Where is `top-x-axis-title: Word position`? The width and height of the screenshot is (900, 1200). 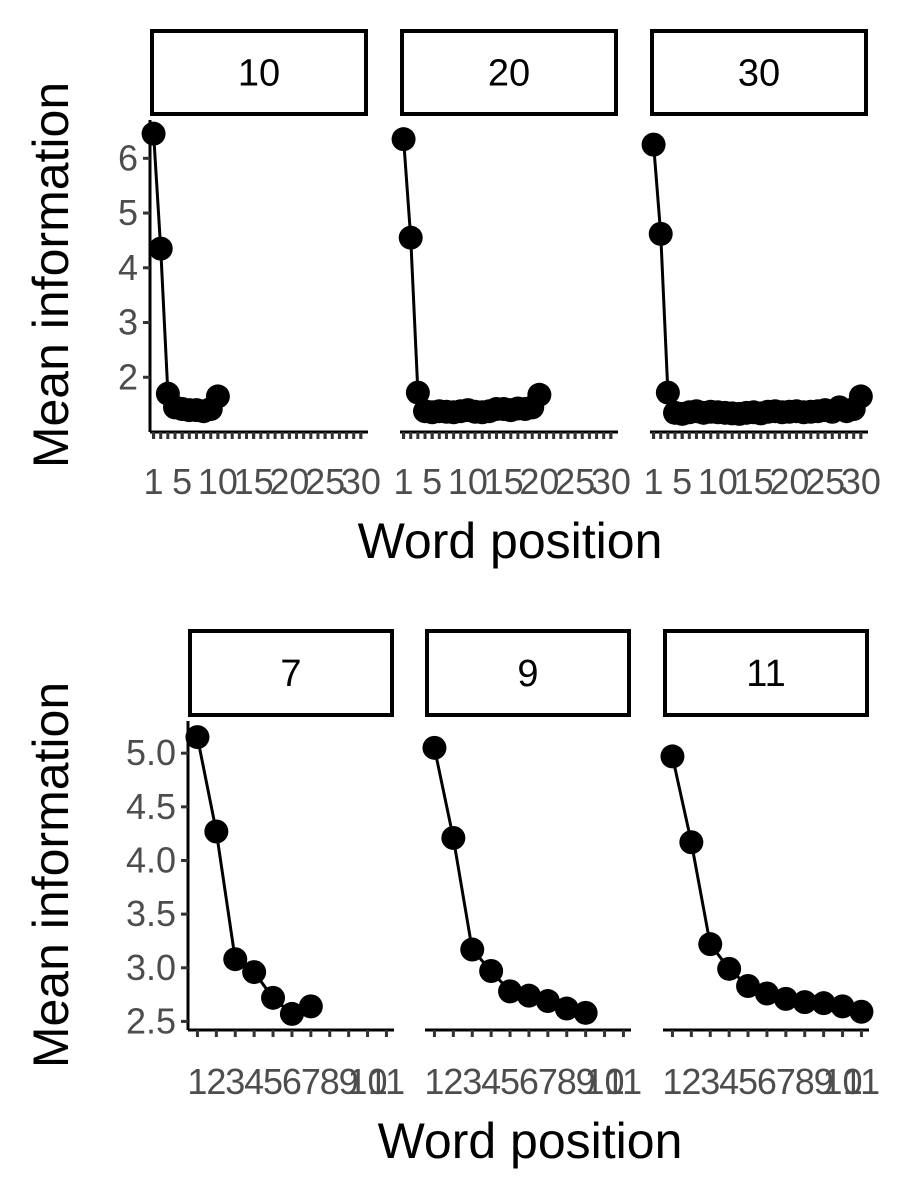
top-x-axis-title: Word position is located at coordinates (510, 541).